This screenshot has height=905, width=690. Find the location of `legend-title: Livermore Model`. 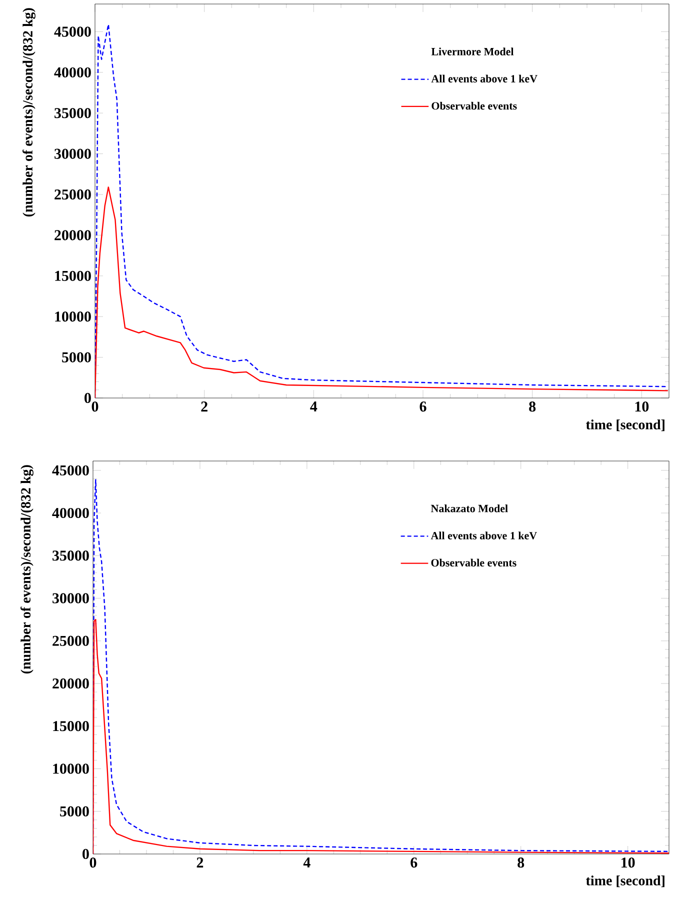

legend-title: Livermore Model is located at coordinates (472, 52).